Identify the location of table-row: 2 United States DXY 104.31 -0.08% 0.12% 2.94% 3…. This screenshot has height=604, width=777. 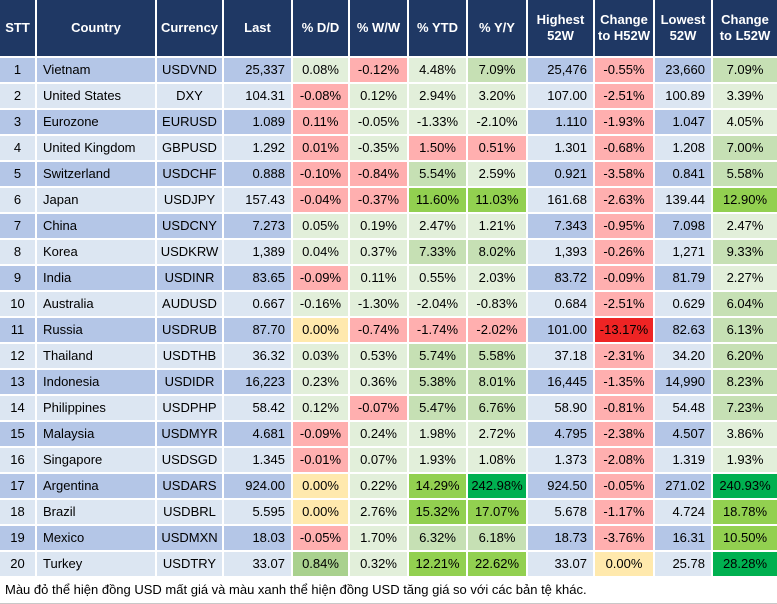
(388, 96).